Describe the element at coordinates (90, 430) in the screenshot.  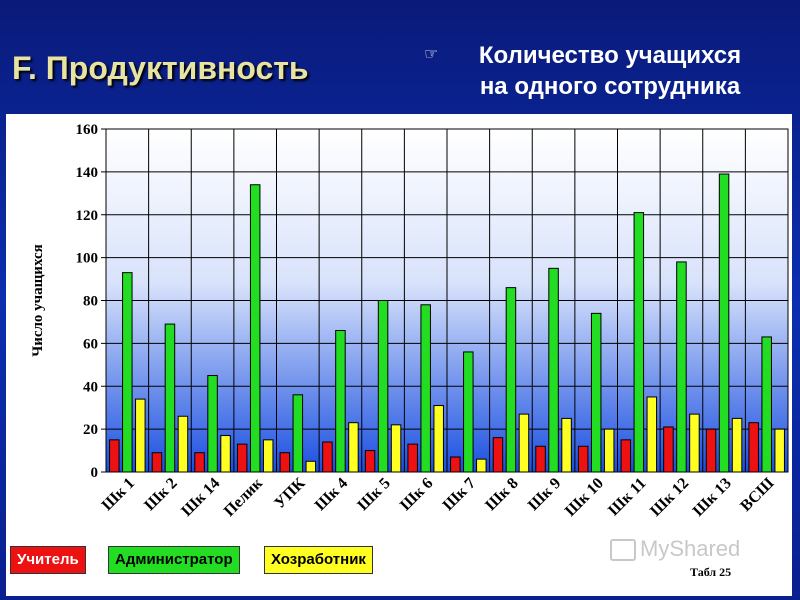
I see `y-tick-label: 20` at that location.